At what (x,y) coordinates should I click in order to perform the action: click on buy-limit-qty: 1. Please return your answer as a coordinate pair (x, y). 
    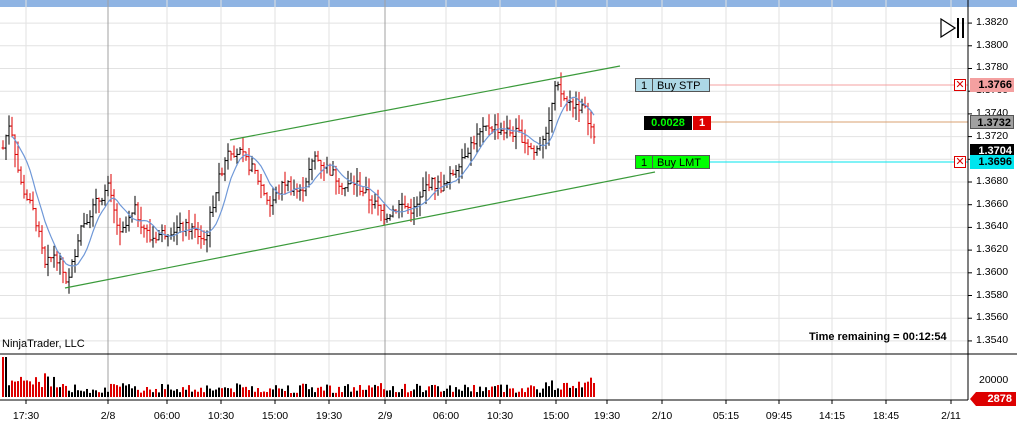
    Looking at the image, I should click on (644, 162).